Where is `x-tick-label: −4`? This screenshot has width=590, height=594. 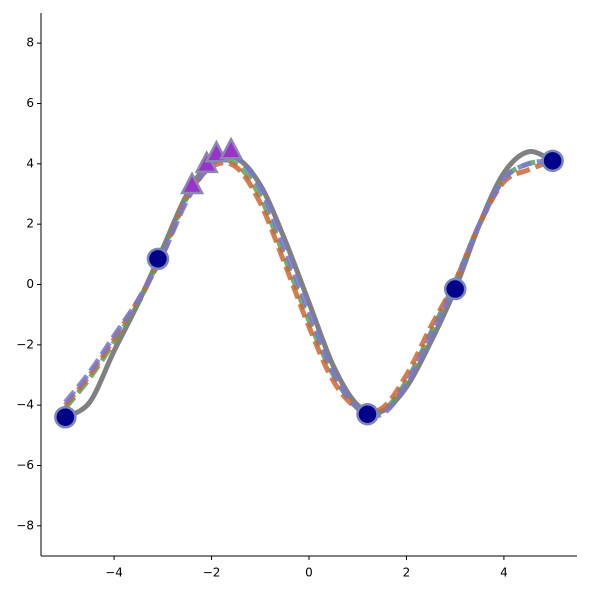
x-tick-label: −4 is located at coordinates (114, 573).